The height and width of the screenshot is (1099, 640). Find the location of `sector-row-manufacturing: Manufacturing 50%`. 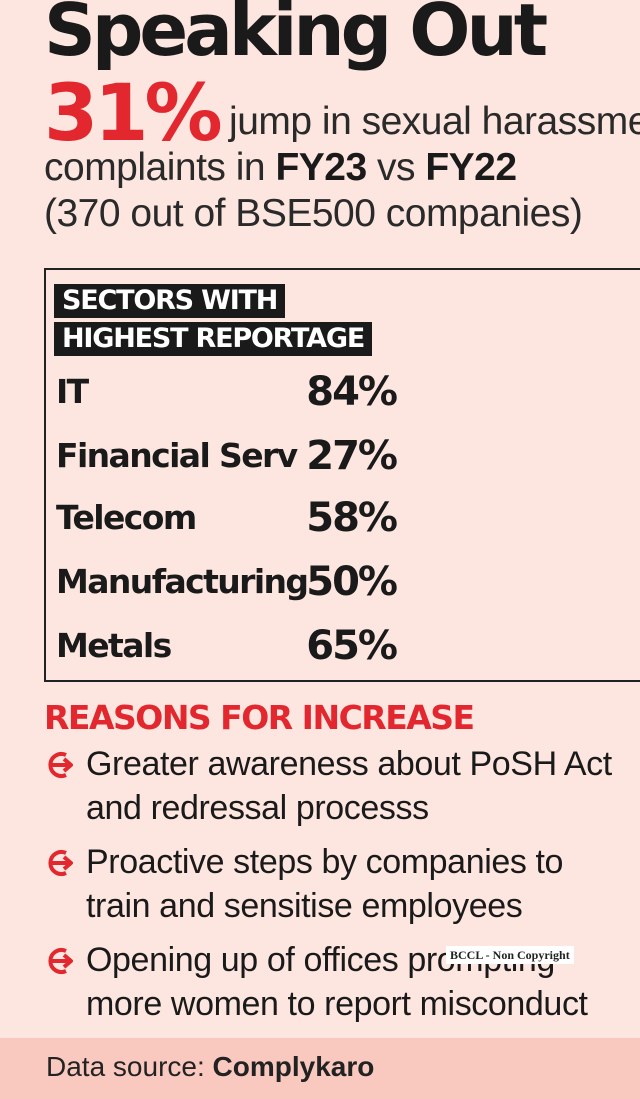

sector-row-manufacturing: Manufacturing 50% is located at coordinates (227, 582).